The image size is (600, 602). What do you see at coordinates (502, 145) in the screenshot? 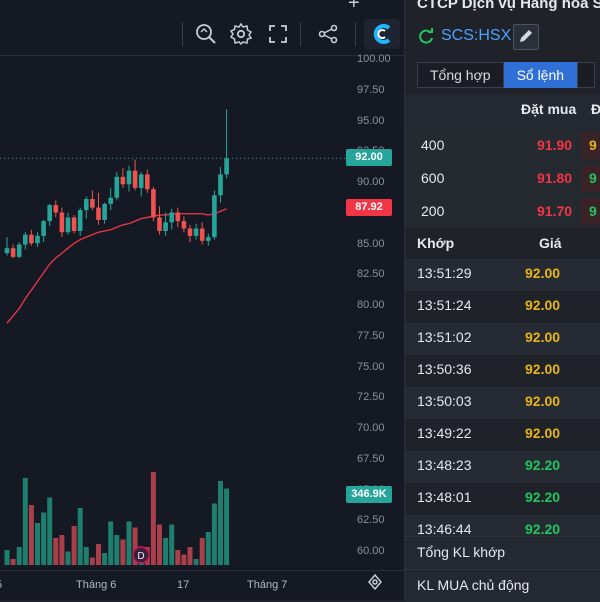
I see `orderbook-row: 400 91.90 9` at bounding box center [502, 145].